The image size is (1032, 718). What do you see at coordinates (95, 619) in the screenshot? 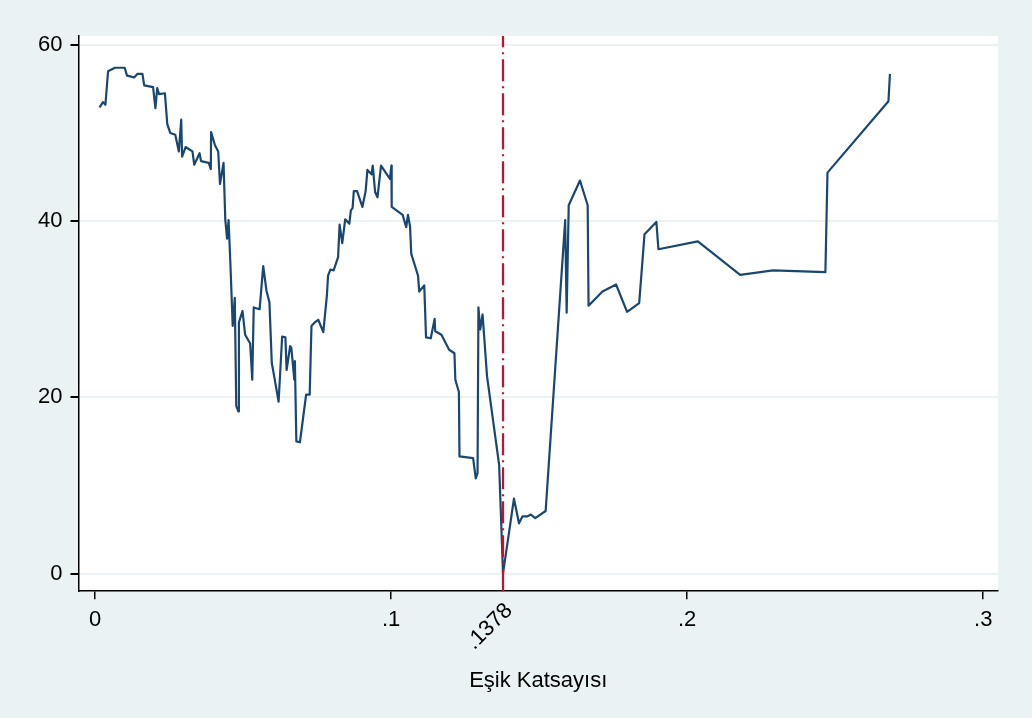
I see `x-tick-label: 0` at bounding box center [95, 619].